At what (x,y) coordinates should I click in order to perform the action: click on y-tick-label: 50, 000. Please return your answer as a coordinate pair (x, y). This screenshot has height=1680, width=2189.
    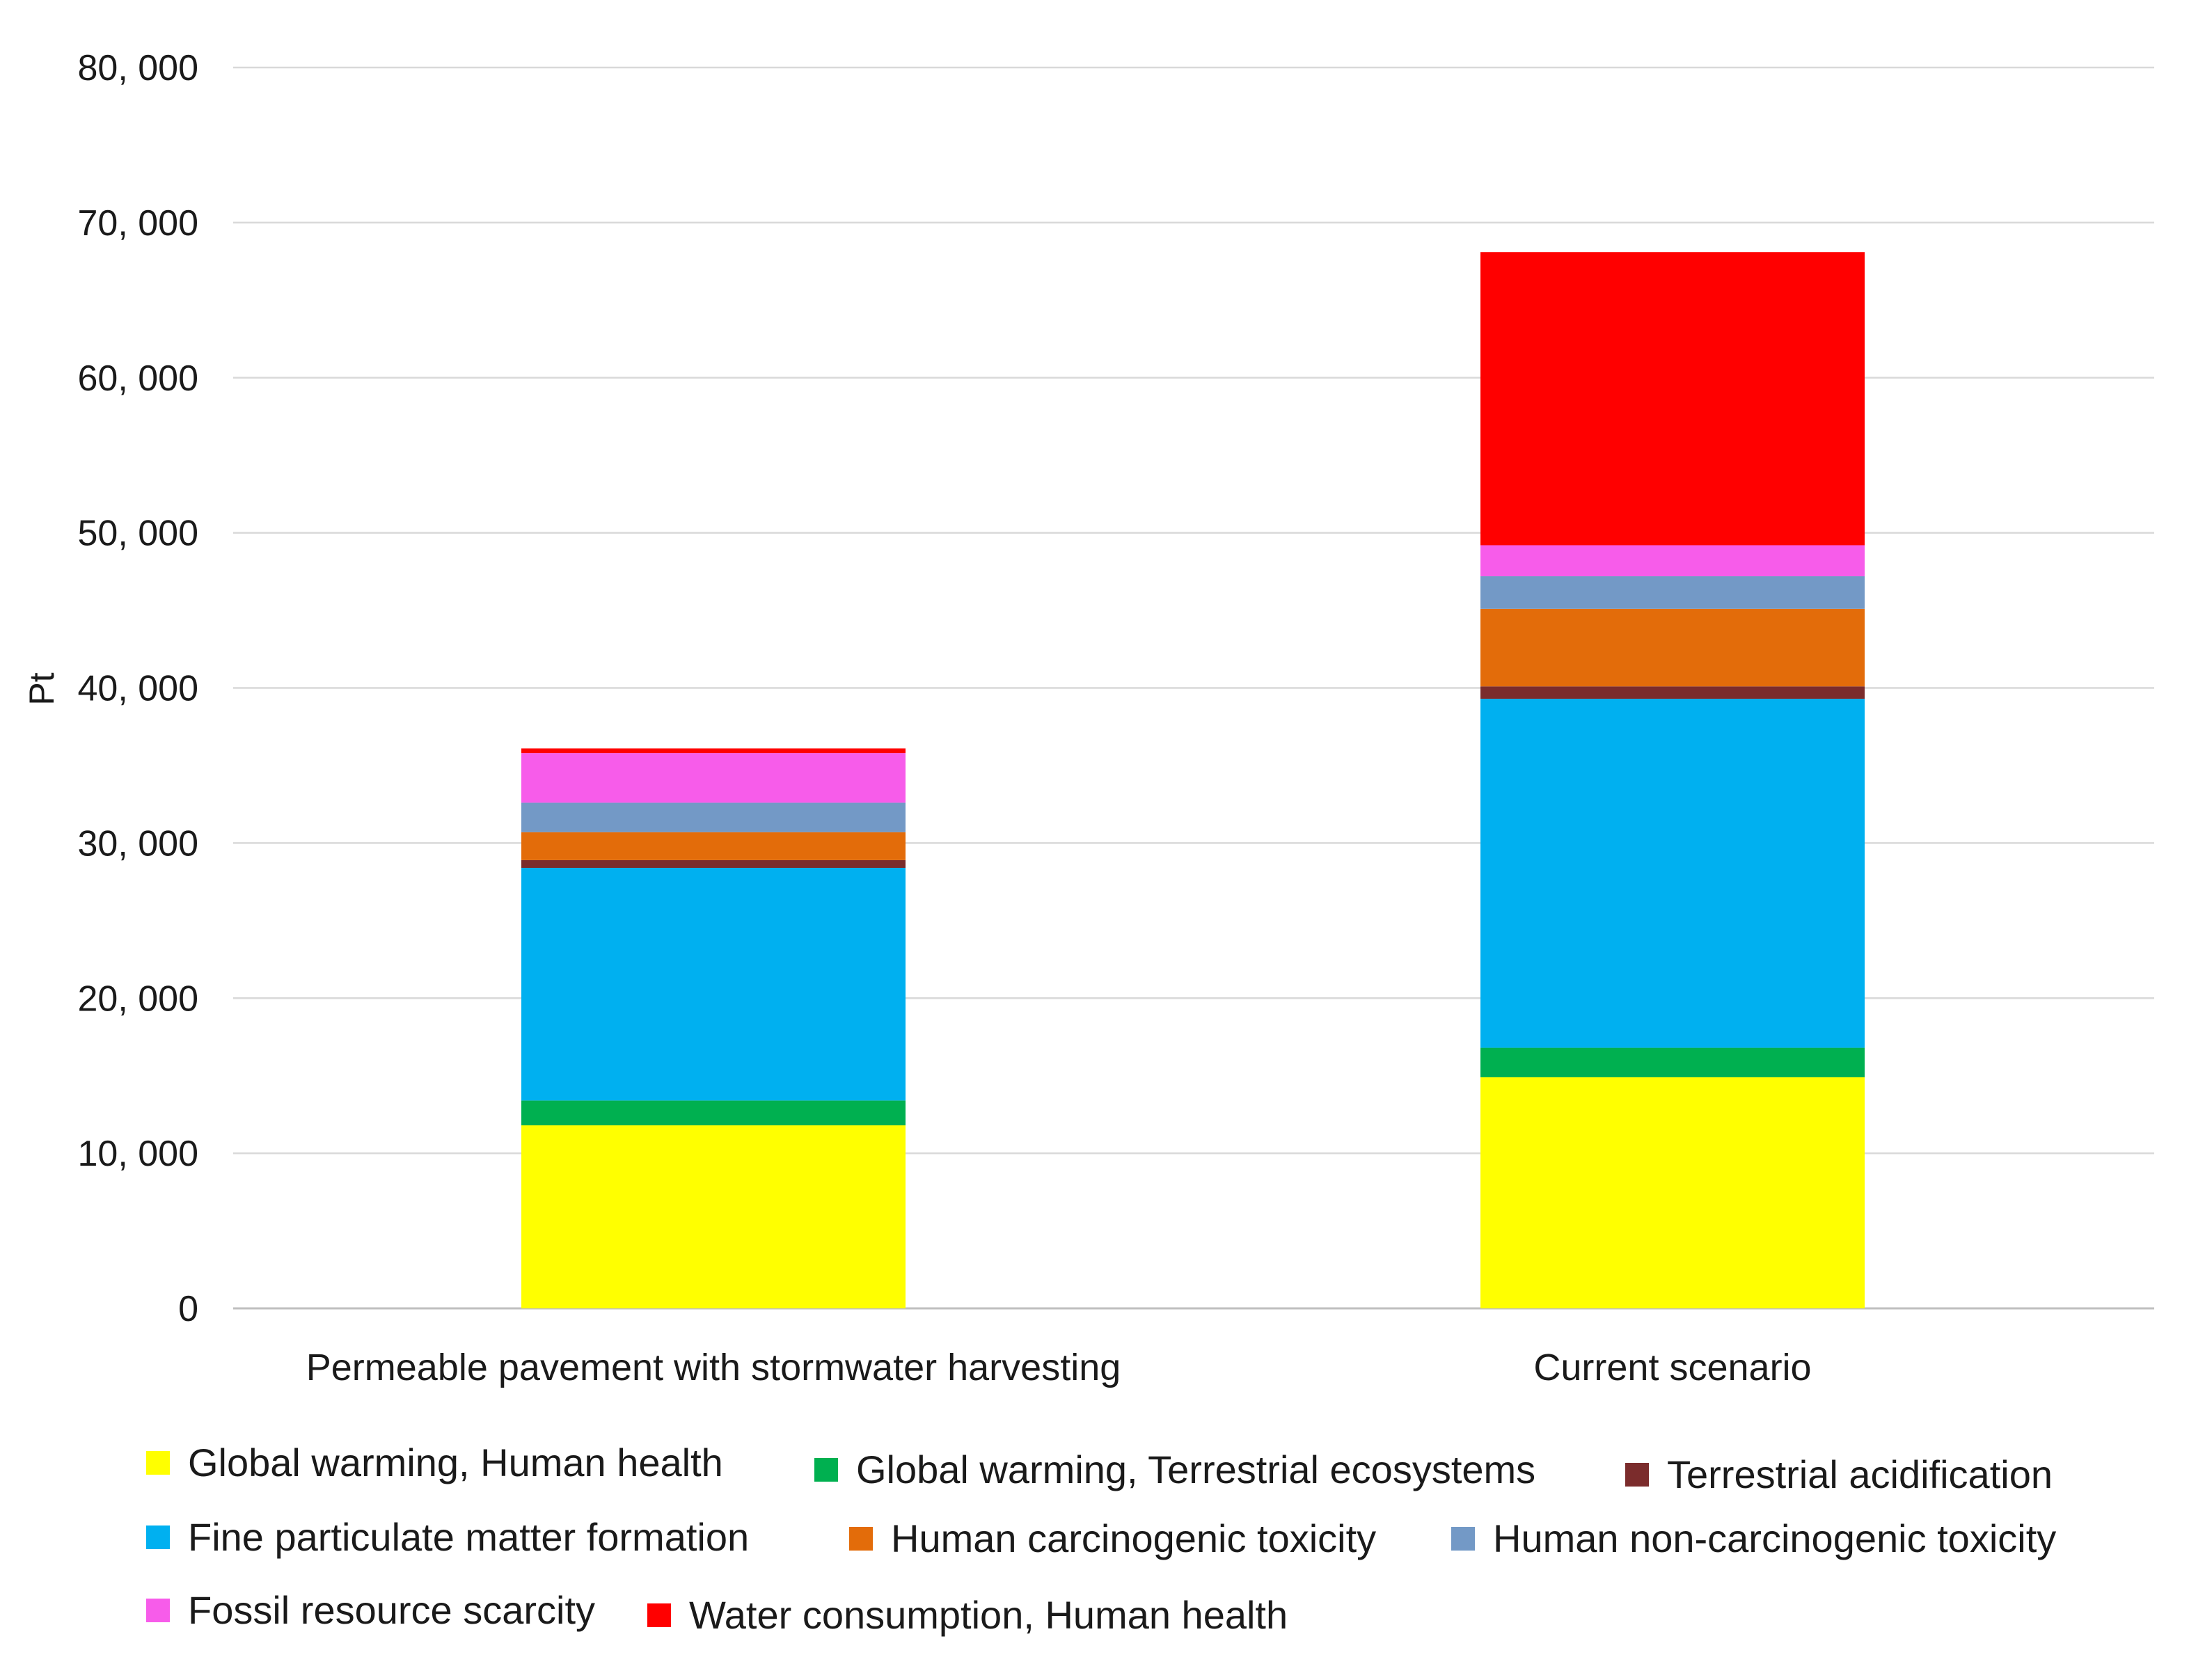
    Looking at the image, I should click on (138, 534).